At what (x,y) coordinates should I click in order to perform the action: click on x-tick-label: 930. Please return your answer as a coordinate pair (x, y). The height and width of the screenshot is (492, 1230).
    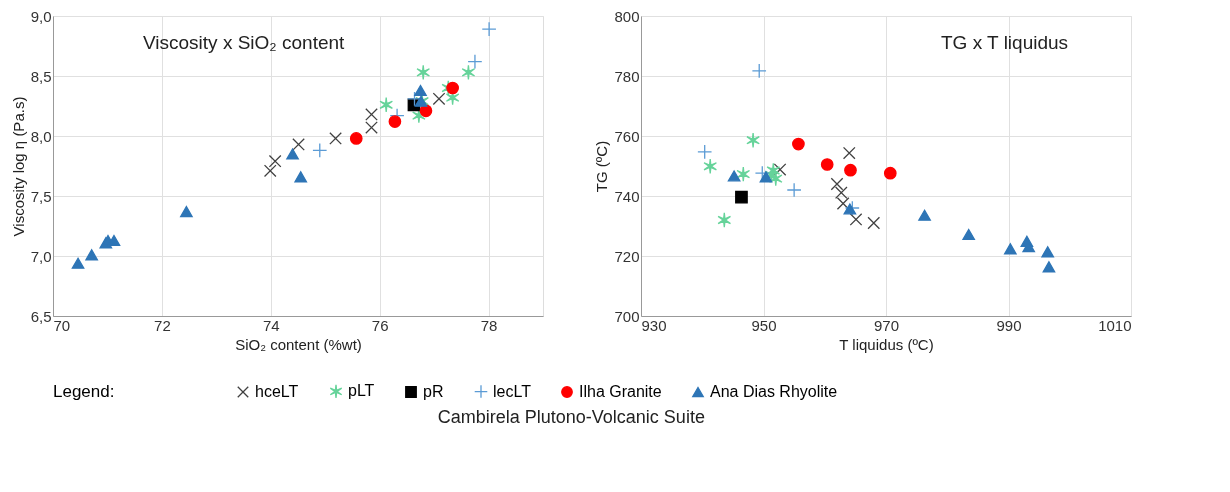
    Looking at the image, I should click on (654, 325).